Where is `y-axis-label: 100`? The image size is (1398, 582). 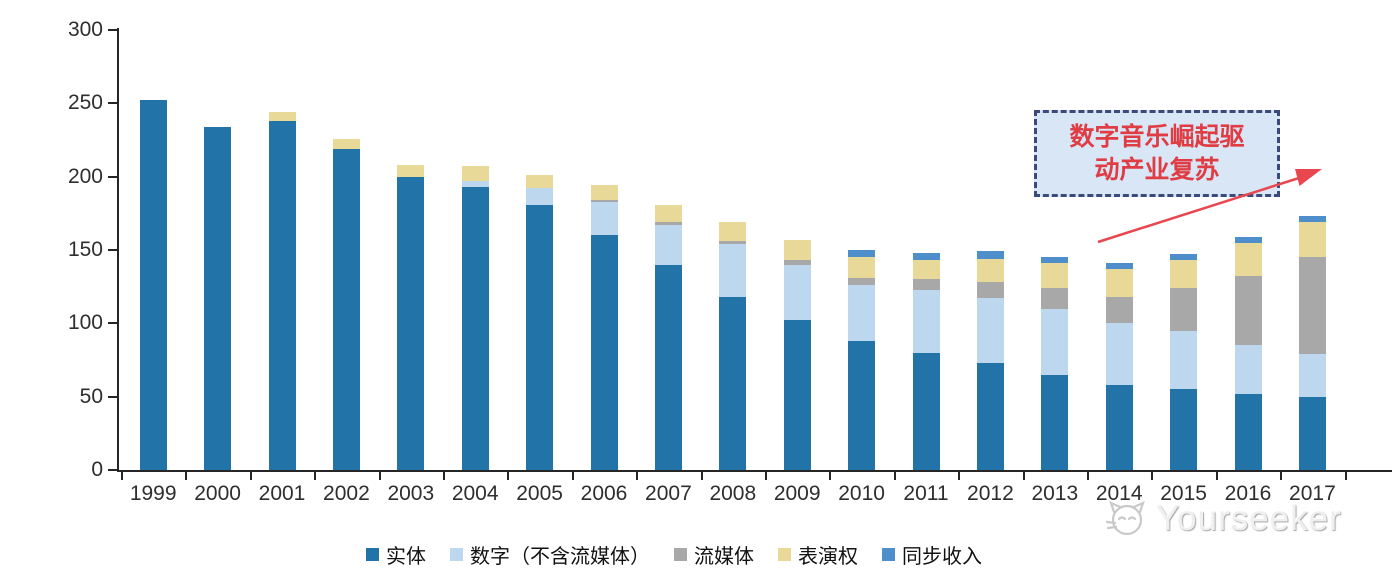
y-axis-label: 100 is located at coordinates (85, 323).